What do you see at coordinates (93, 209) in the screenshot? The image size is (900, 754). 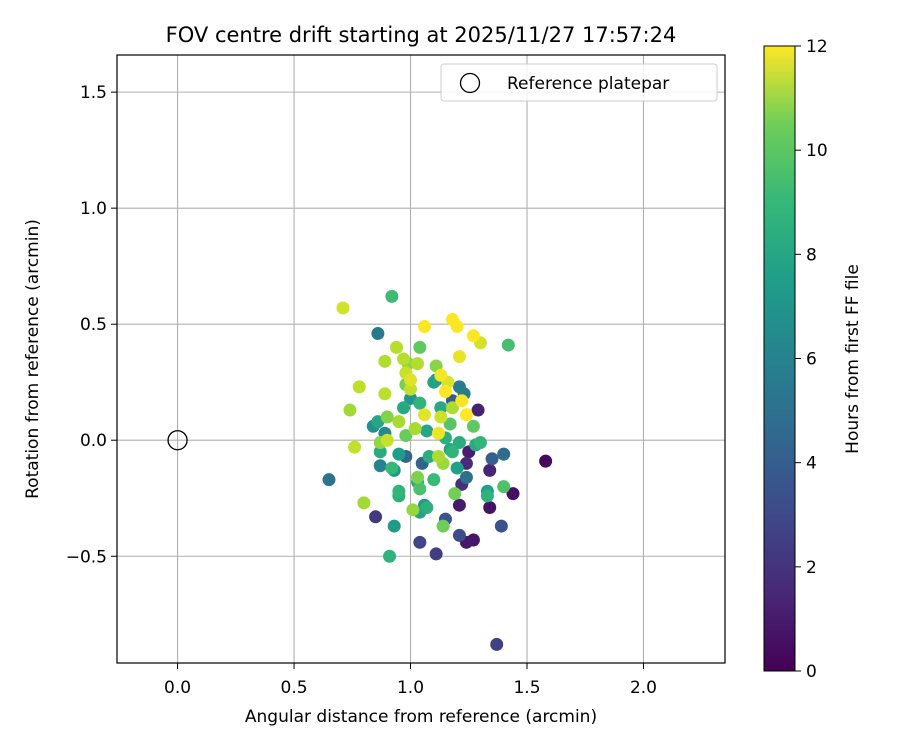 I see `y-tick-label: 1.0` at bounding box center [93, 209].